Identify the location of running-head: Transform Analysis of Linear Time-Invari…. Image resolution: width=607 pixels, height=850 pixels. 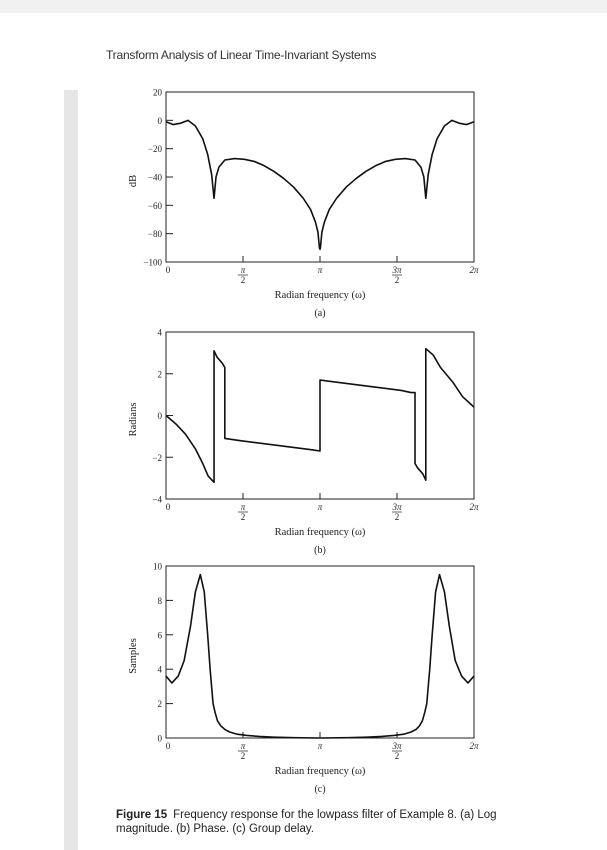
(241, 55).